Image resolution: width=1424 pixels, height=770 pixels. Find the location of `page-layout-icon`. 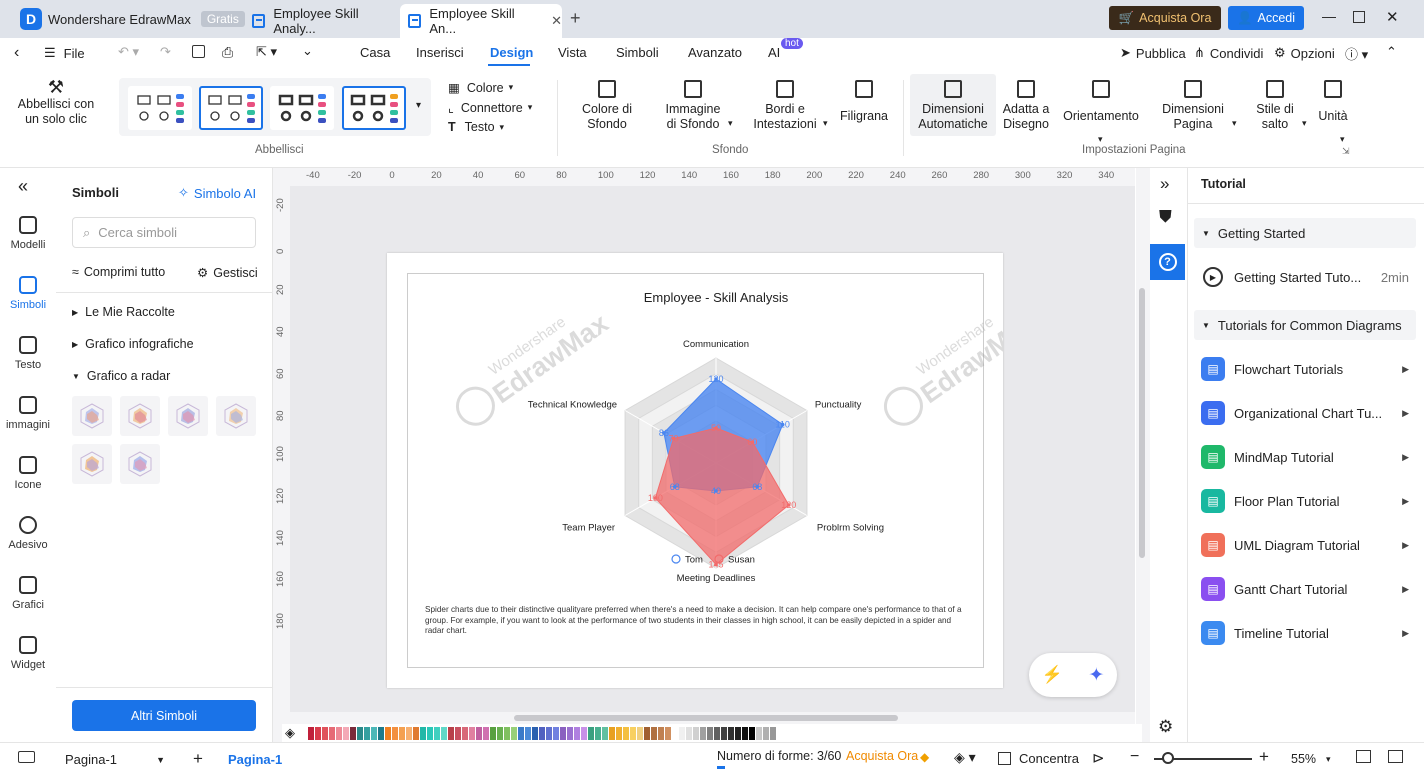

page-layout-icon is located at coordinates (26, 757).